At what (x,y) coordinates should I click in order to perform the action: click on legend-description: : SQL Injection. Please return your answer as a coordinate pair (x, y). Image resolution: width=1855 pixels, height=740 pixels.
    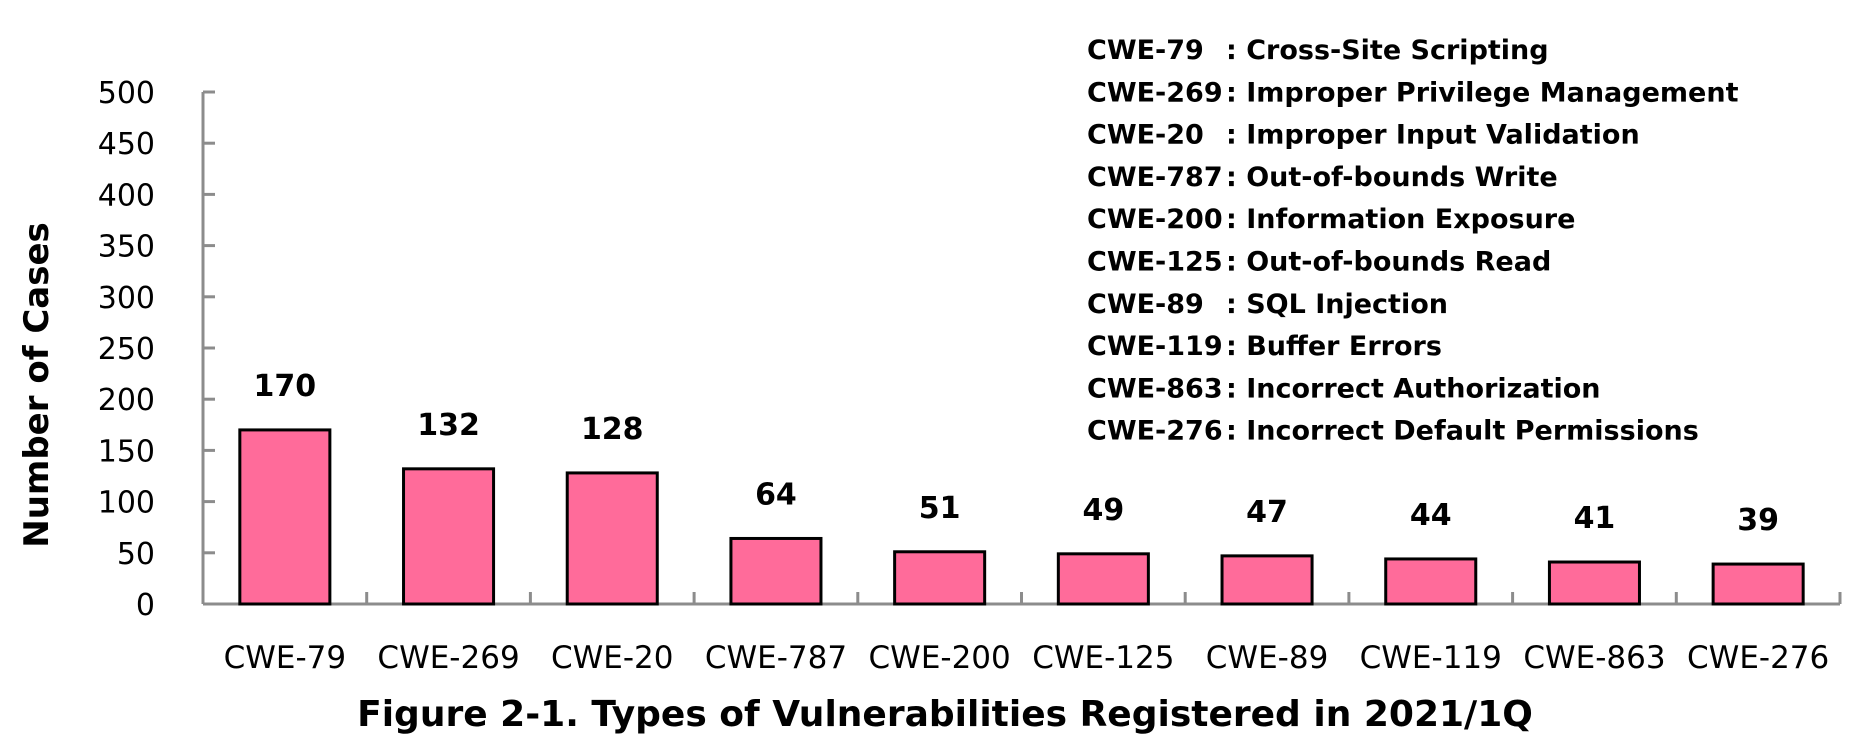
    Looking at the image, I should click on (1337, 304).